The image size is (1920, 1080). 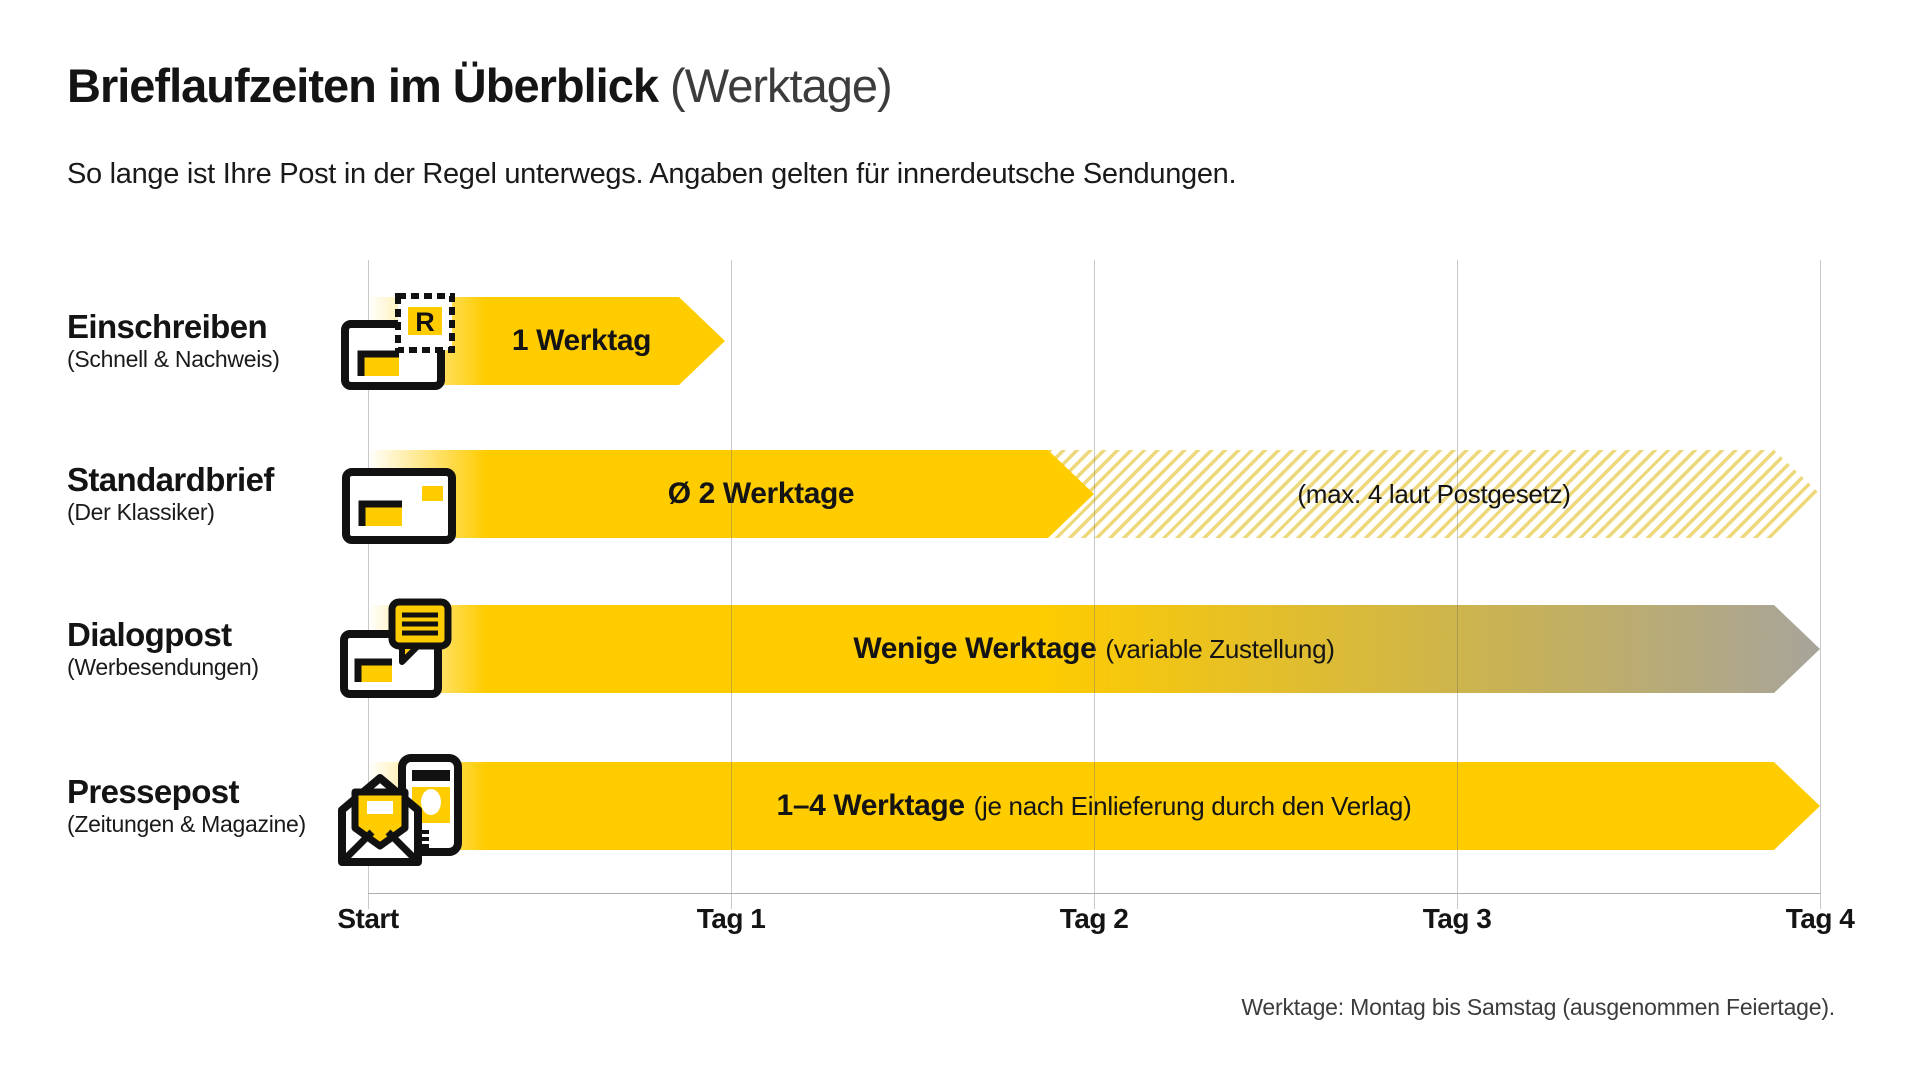 I want to click on bar-label-regular: (je nach Einlieferung durch den Verlag), so click(x=1192, y=806).